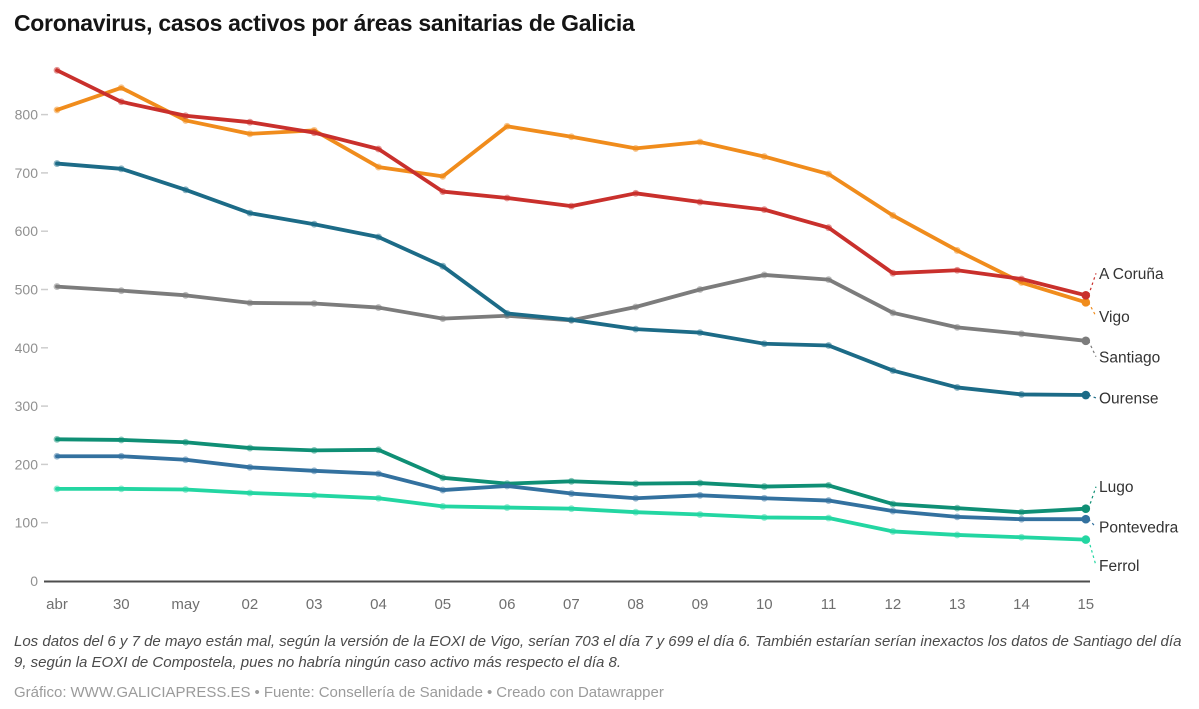 This screenshot has width=1199, height=709. What do you see at coordinates (1085, 604) in the screenshot?
I see `x-axis-tick-label: 15` at bounding box center [1085, 604].